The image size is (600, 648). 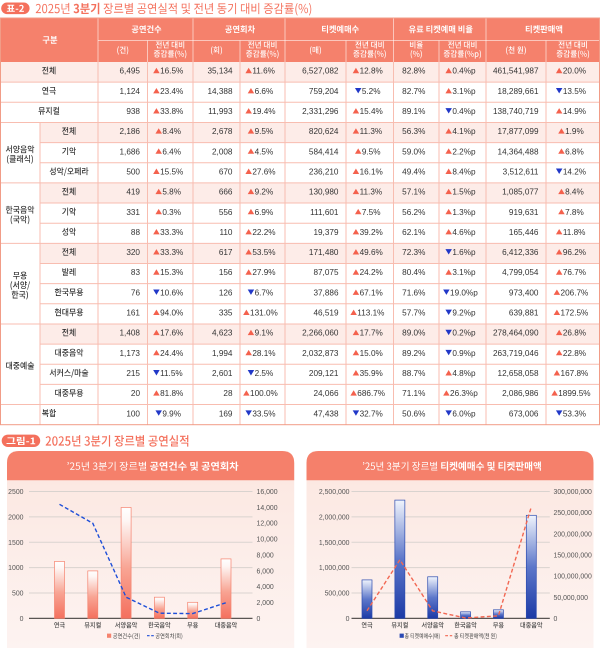 I want to click on svg-text: 9.2%, so click(x=264, y=192).